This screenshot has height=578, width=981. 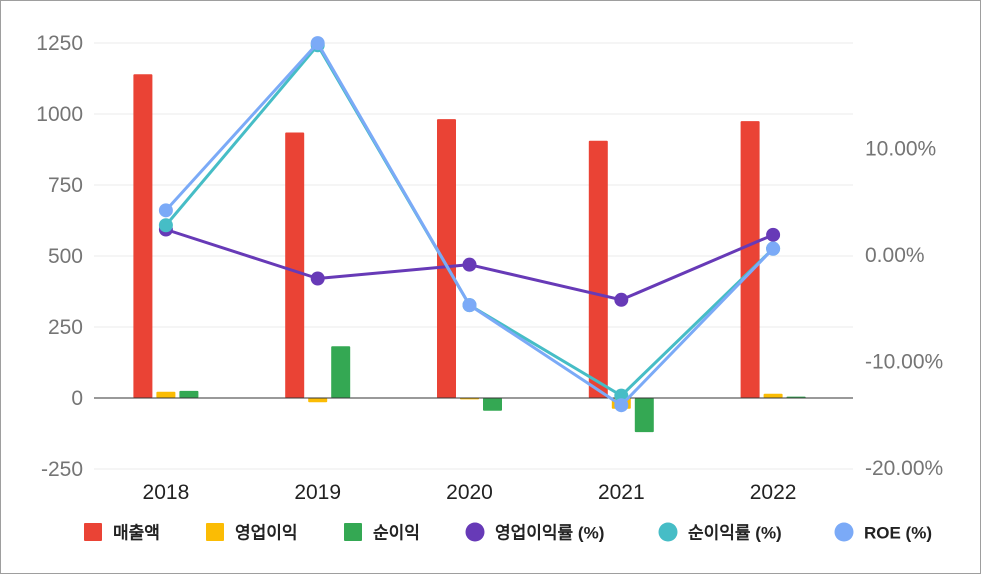 What do you see at coordinates (317, 492) in the screenshot?
I see `x-tick-label: 2019` at bounding box center [317, 492].